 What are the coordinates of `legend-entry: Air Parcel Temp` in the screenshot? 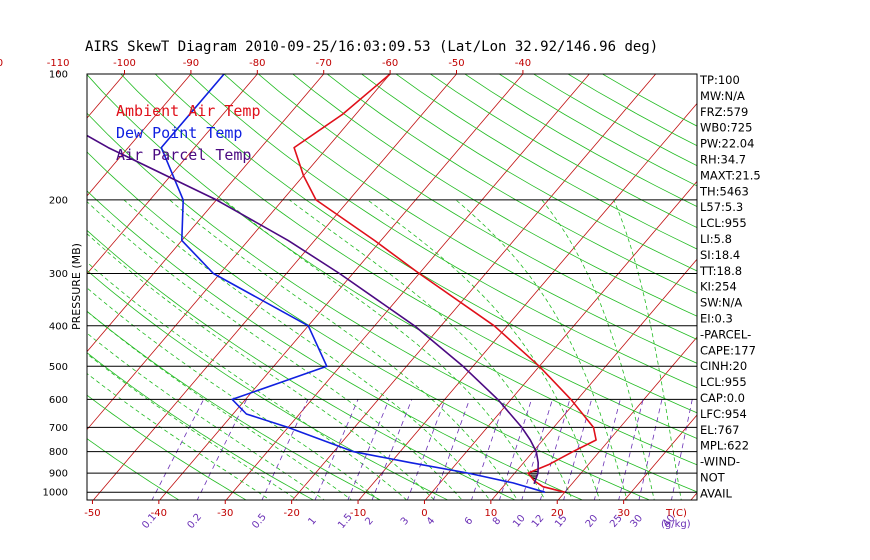 It's located at (183, 155).